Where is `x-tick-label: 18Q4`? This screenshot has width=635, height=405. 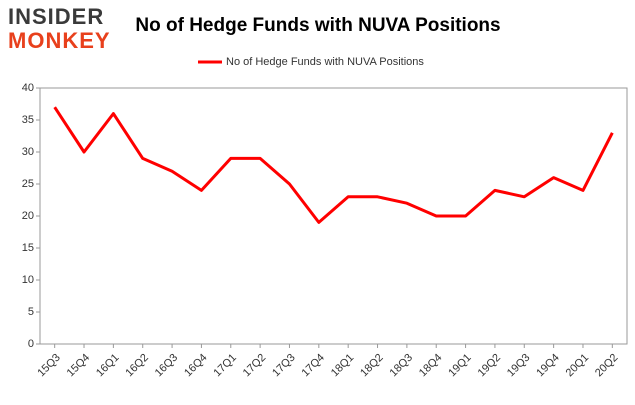 x-tick-label: 18Q4 is located at coordinates (431, 366).